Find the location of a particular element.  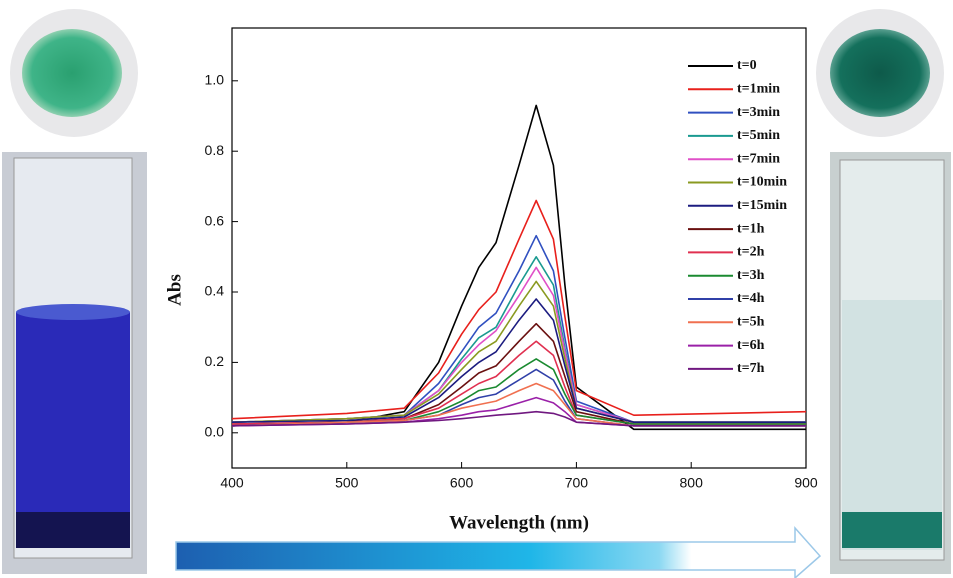

x-tick-label: 900 is located at coordinates (806, 483).